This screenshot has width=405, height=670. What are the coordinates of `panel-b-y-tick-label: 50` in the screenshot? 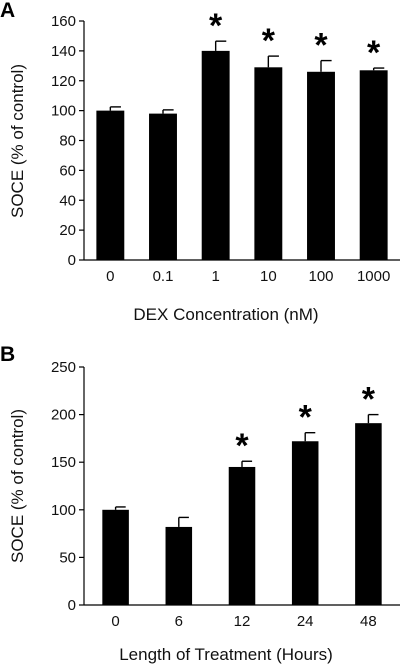 It's located at (67, 557).